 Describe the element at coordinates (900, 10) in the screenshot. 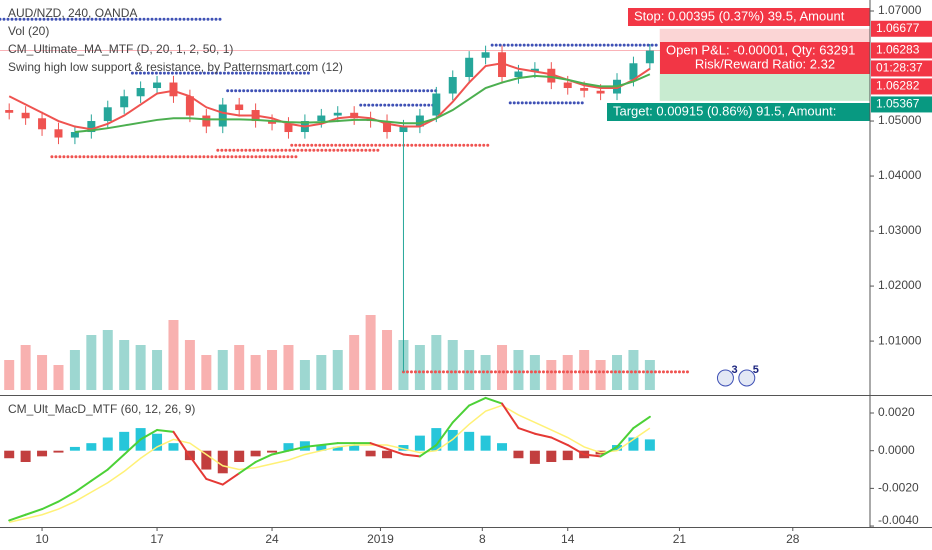

I see `y-tick-label: 1.07000` at that location.